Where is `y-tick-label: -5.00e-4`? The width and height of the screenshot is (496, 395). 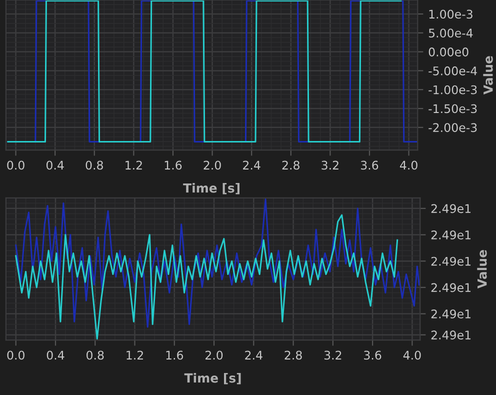
y-tick-label: -5.00e-4 is located at coordinates (452, 71).